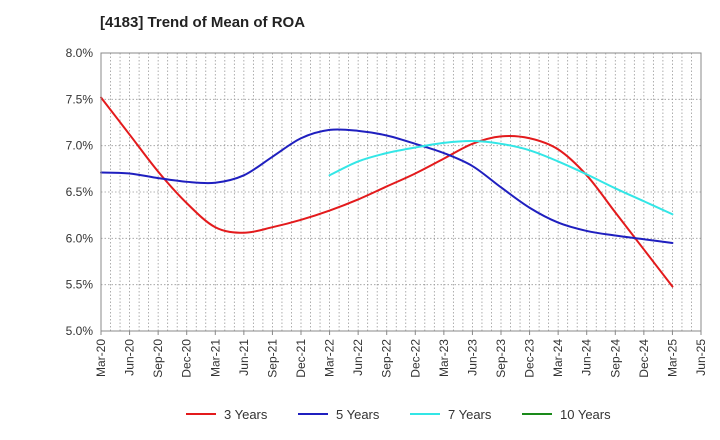 The height and width of the screenshot is (440, 720). I want to click on x-tick-label: Sep-22, so click(387, 358).